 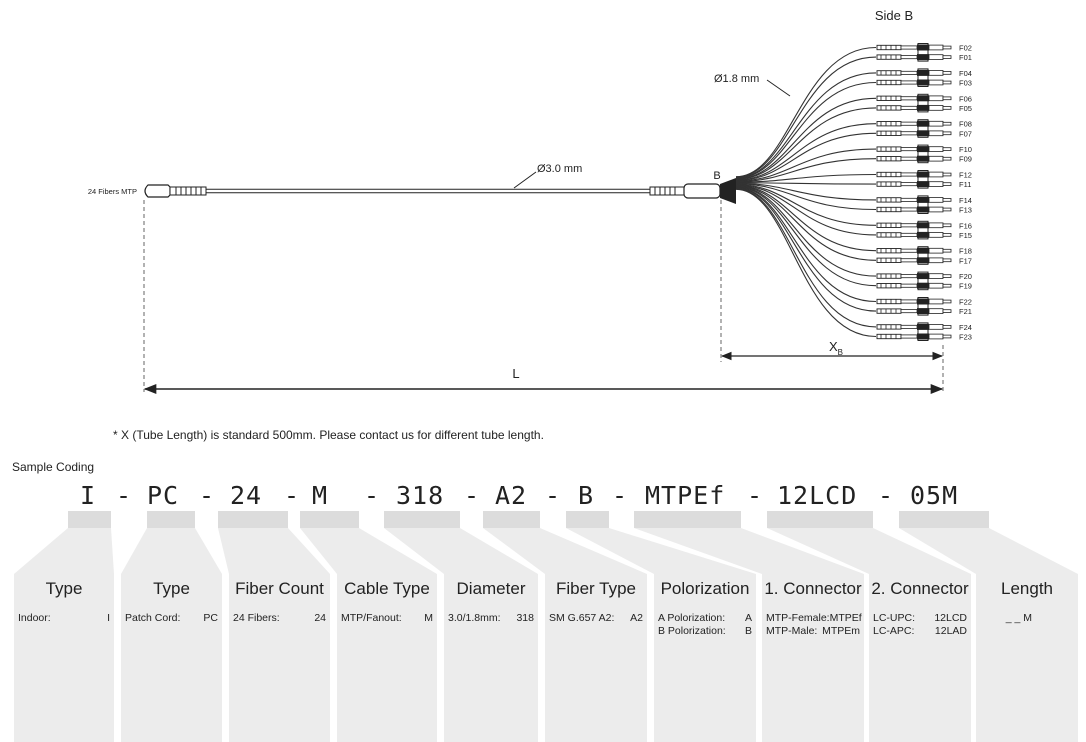 I want to click on column-header: Cable Type, so click(x=387, y=588).